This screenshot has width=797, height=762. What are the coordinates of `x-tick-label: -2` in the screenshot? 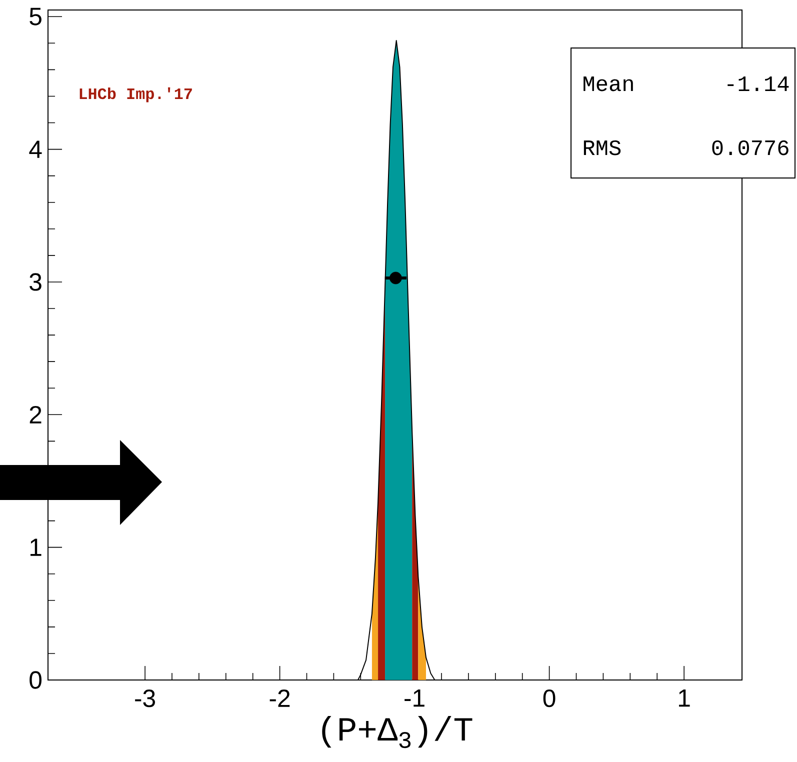 It's located at (280, 698).